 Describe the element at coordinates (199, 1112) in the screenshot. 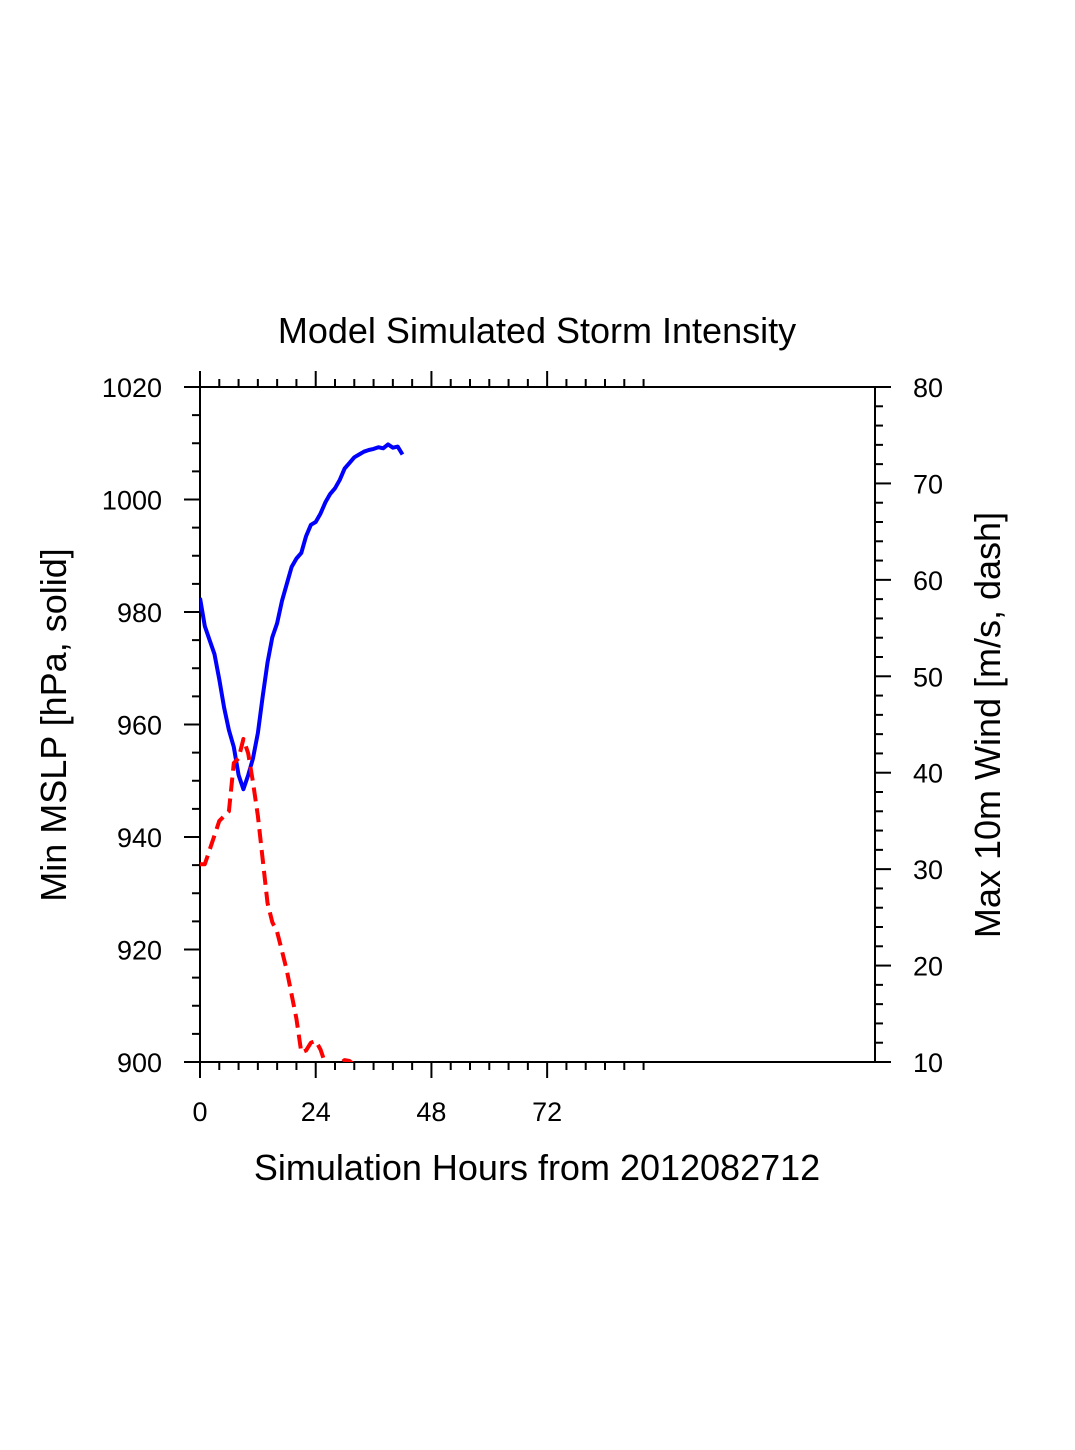

I see `x-tick-label: 0` at that location.